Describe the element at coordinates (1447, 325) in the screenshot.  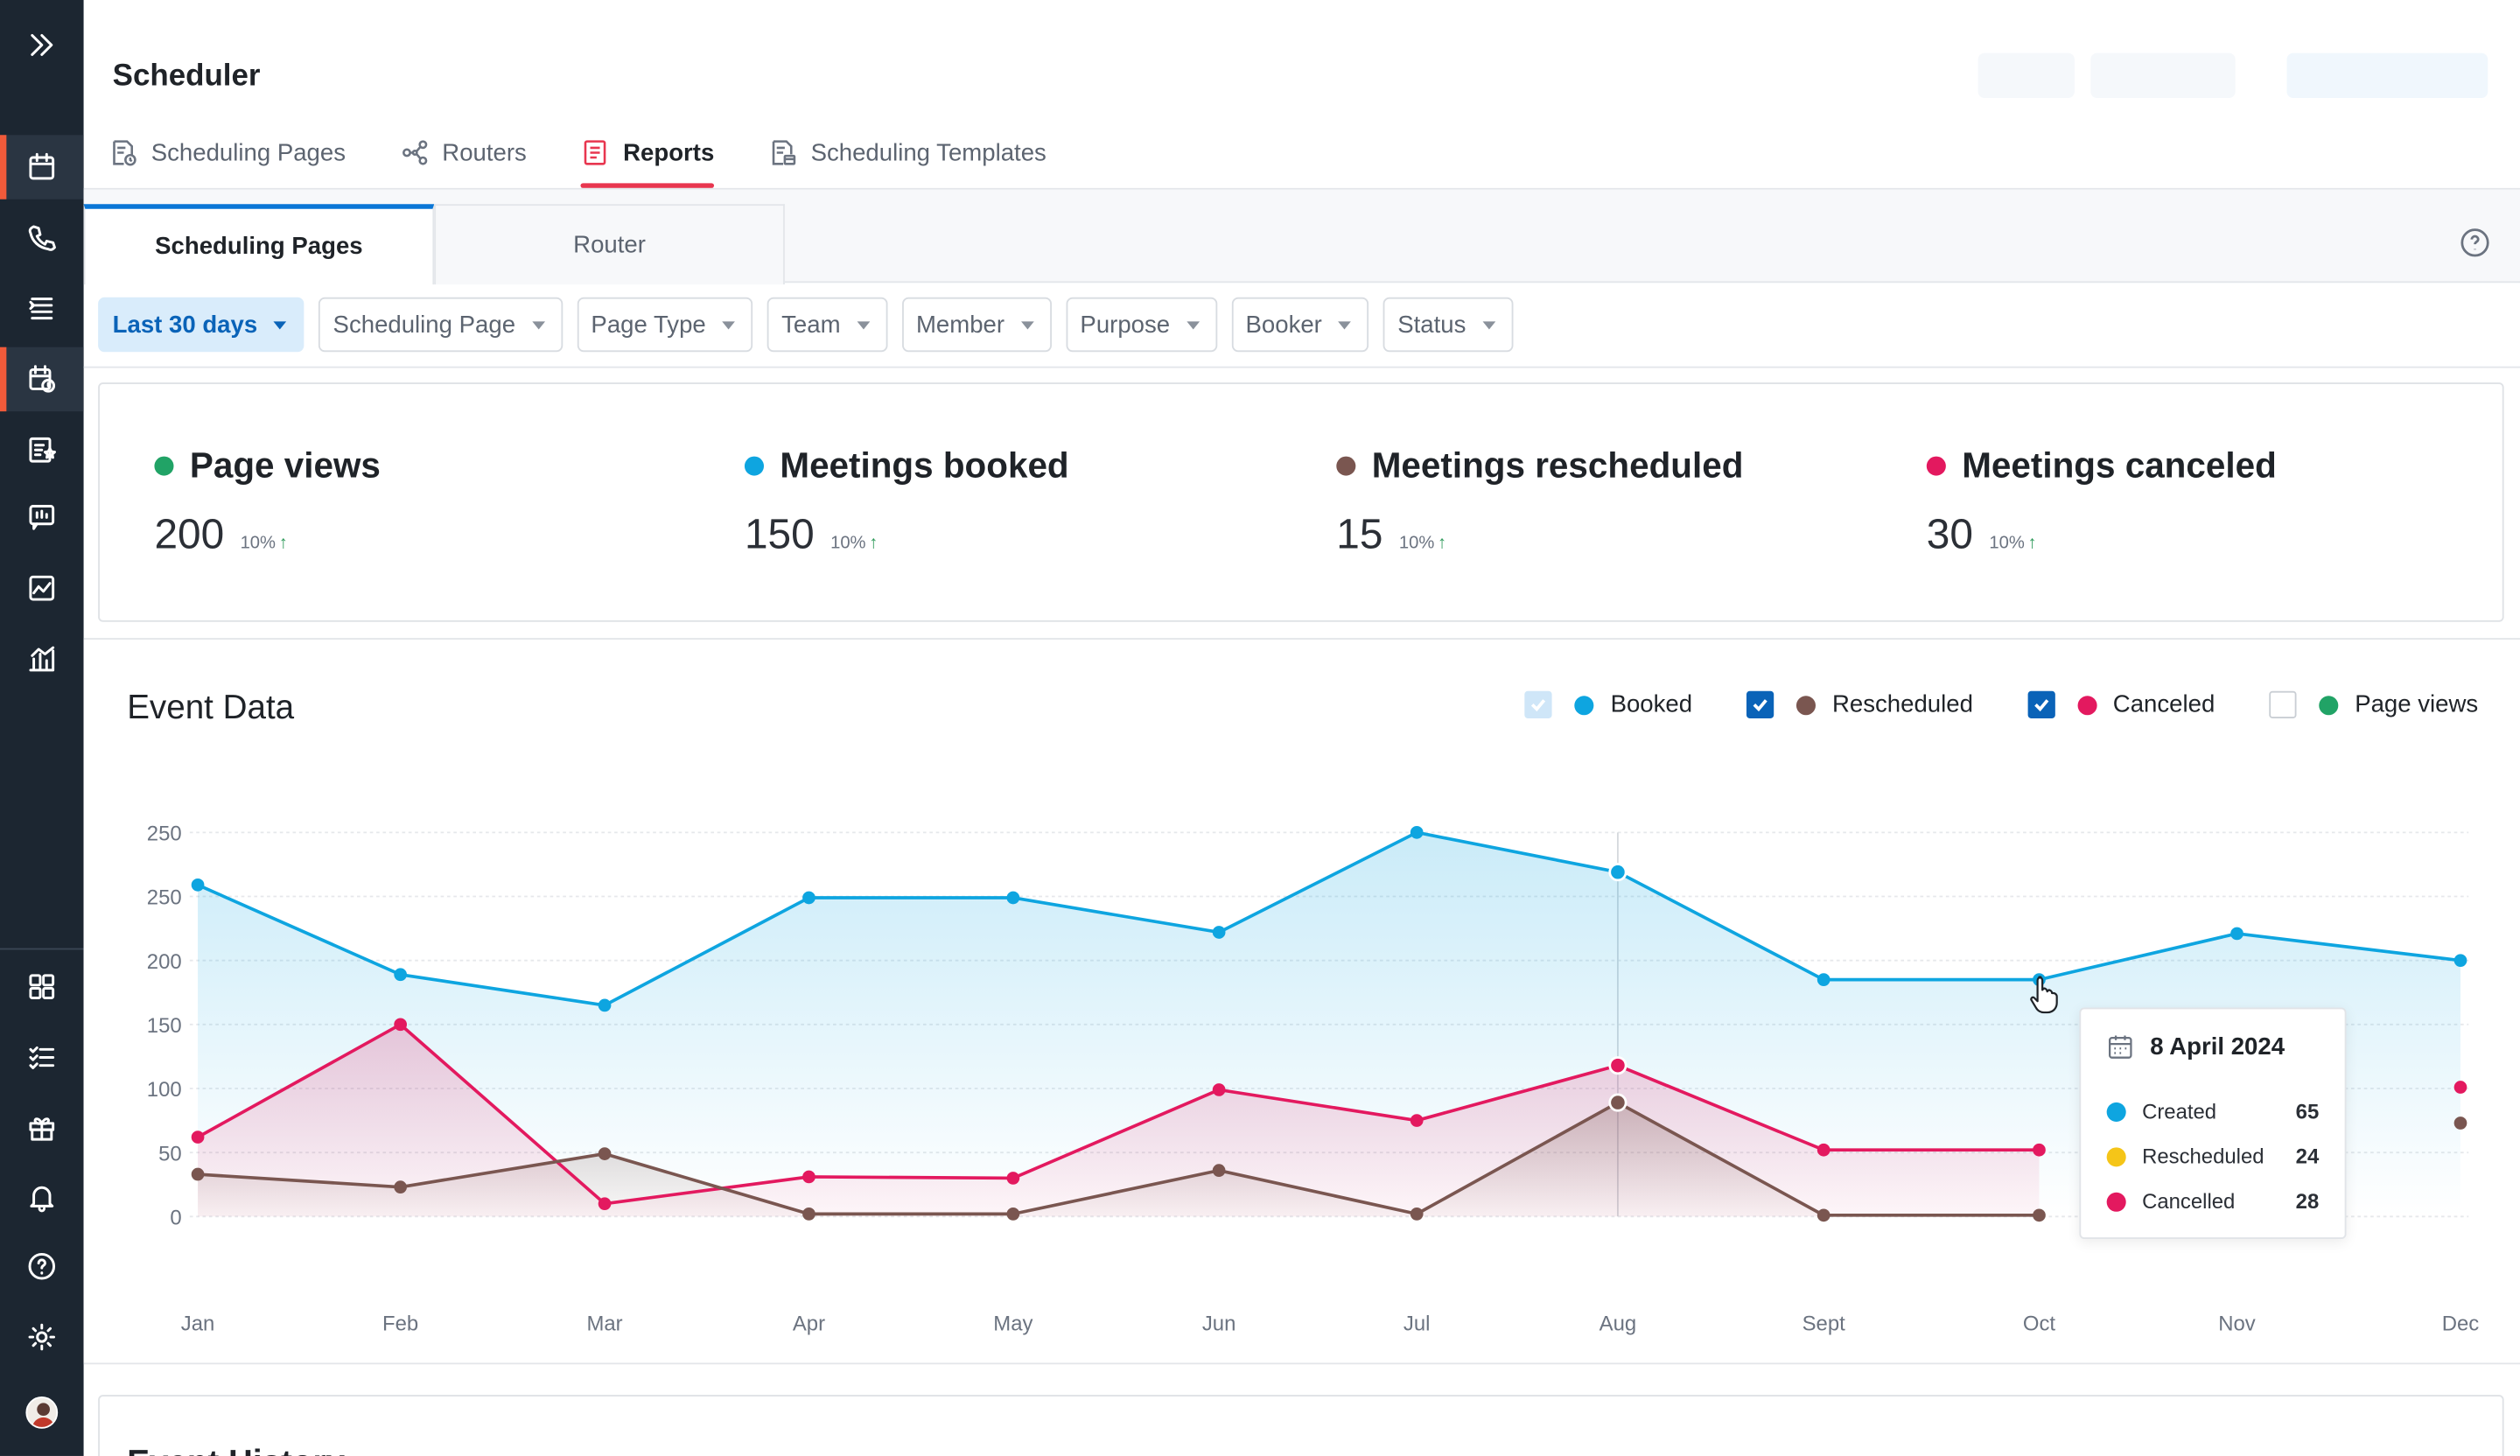
I see `filter-status: Status` at that location.